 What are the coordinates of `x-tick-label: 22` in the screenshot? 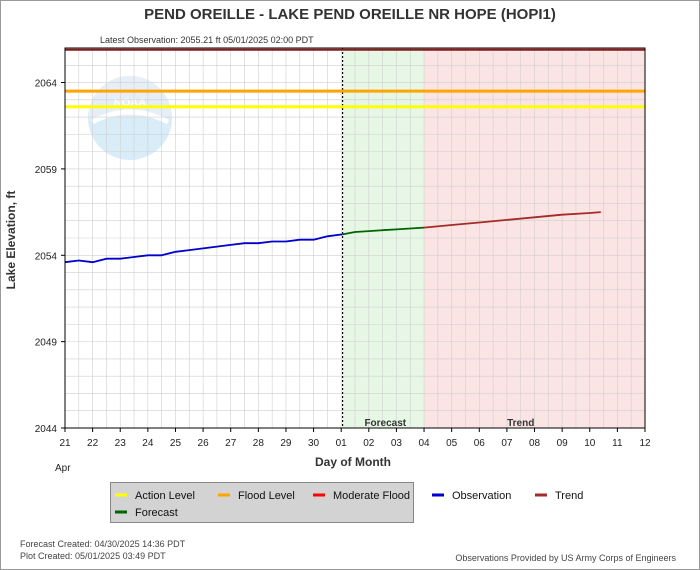 It's located at (93, 443).